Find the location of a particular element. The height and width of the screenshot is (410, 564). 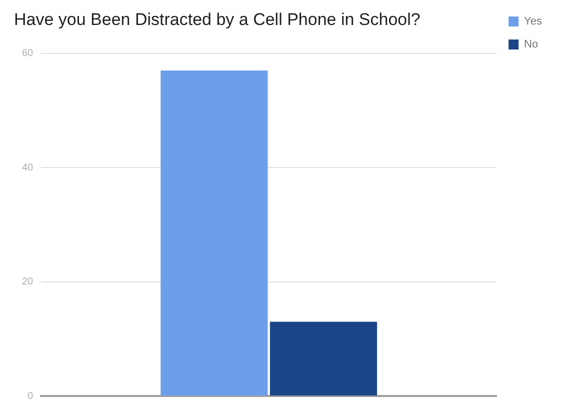

y-tick-label: 20 is located at coordinates (28, 282).